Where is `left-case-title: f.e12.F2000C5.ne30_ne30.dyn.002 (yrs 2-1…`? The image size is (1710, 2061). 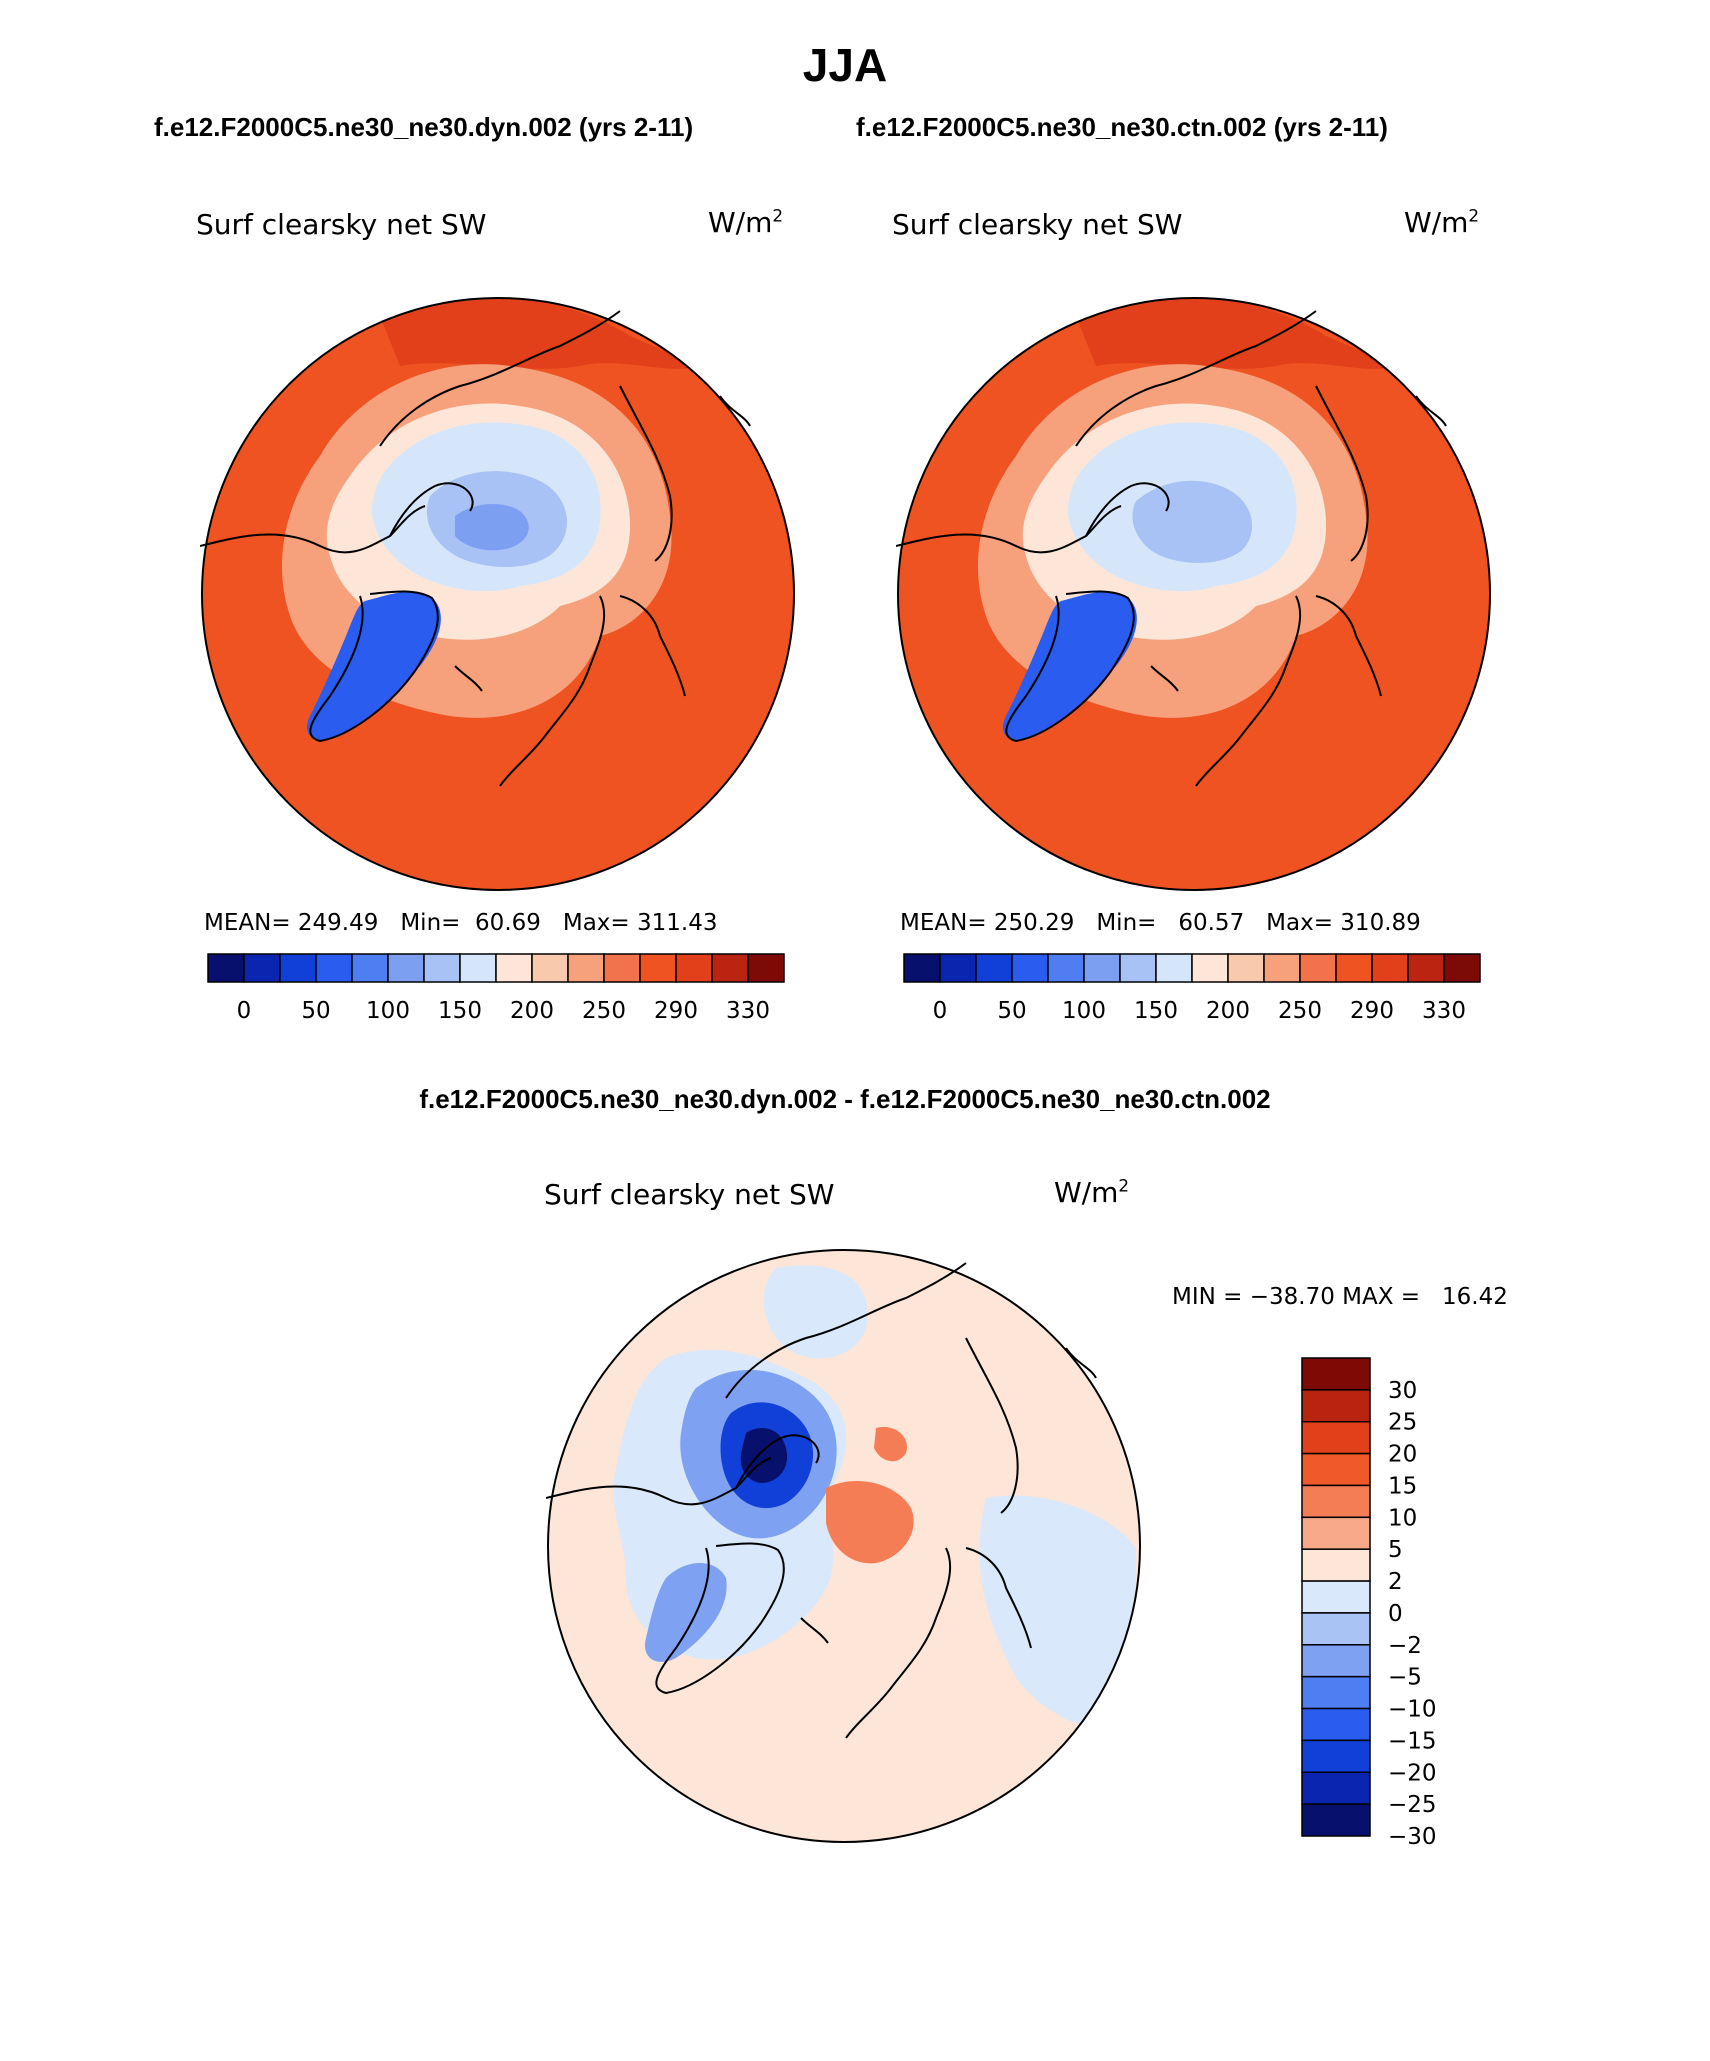 left-case-title: f.e12.F2000C5.ne30_ne30.dyn.002 (yrs 2-1… is located at coordinates (424, 127).